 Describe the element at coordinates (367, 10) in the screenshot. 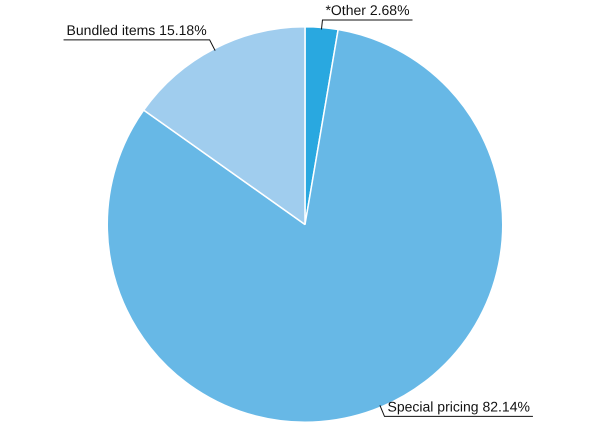

I see `slice-label: *Other 2.68%` at that location.